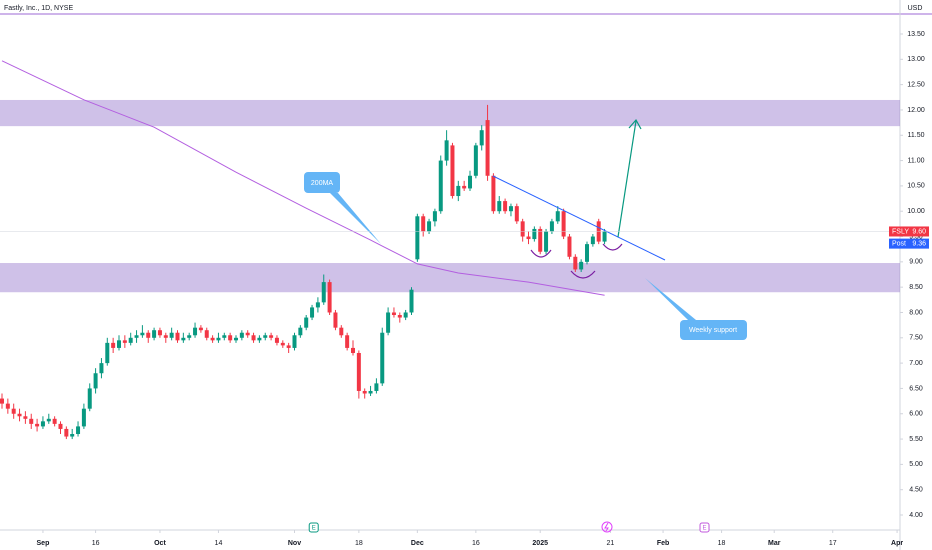 The width and height of the screenshot is (932, 550). I want to click on dividend-icon, so click(607, 527).